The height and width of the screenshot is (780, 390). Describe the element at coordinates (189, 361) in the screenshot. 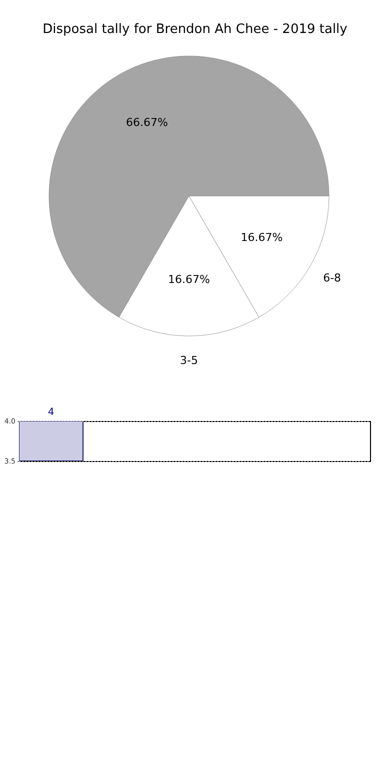

I see `slice-label: 3-5` at that location.